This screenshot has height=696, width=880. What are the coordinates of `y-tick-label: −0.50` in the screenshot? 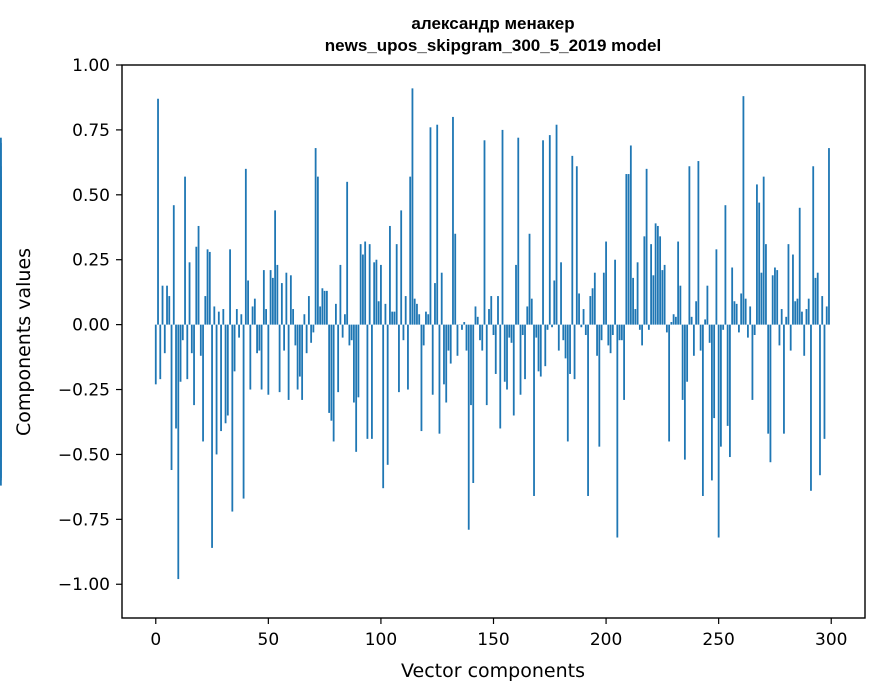 It's located at (84, 455).